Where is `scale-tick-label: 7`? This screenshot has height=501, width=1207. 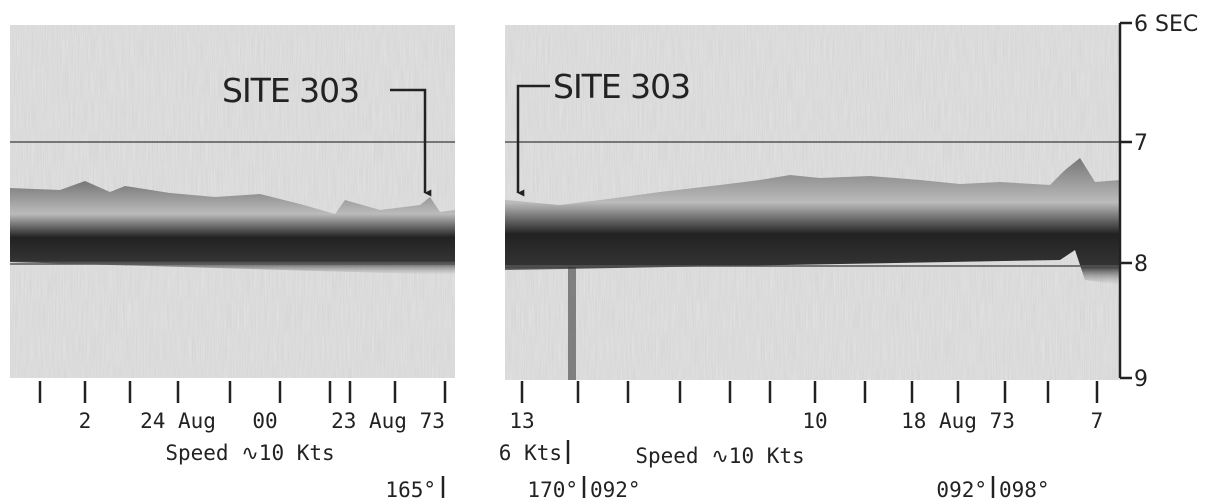 scale-tick-label: 7 is located at coordinates (1141, 143).